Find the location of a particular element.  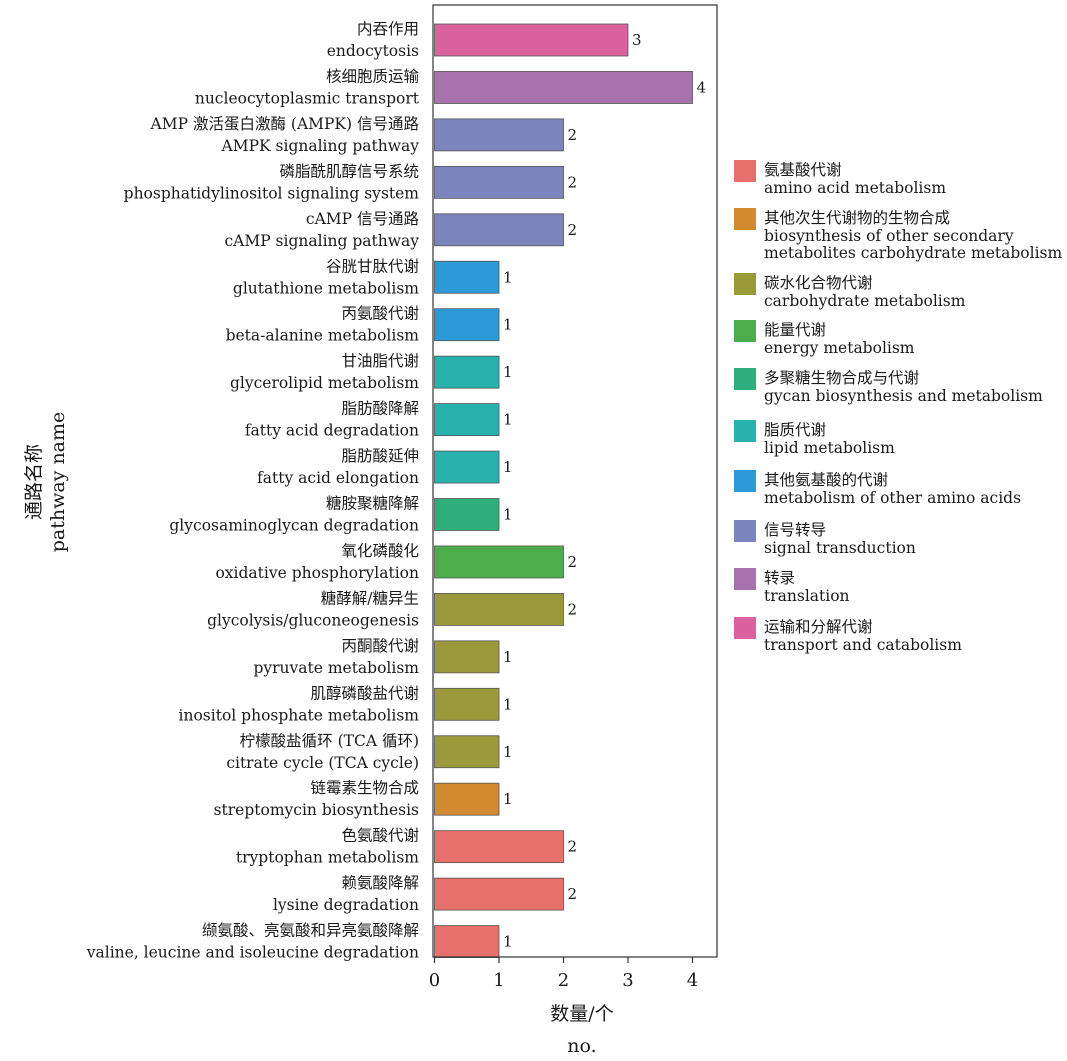

legend-label-english: lipid metabolism is located at coordinates (829, 448).